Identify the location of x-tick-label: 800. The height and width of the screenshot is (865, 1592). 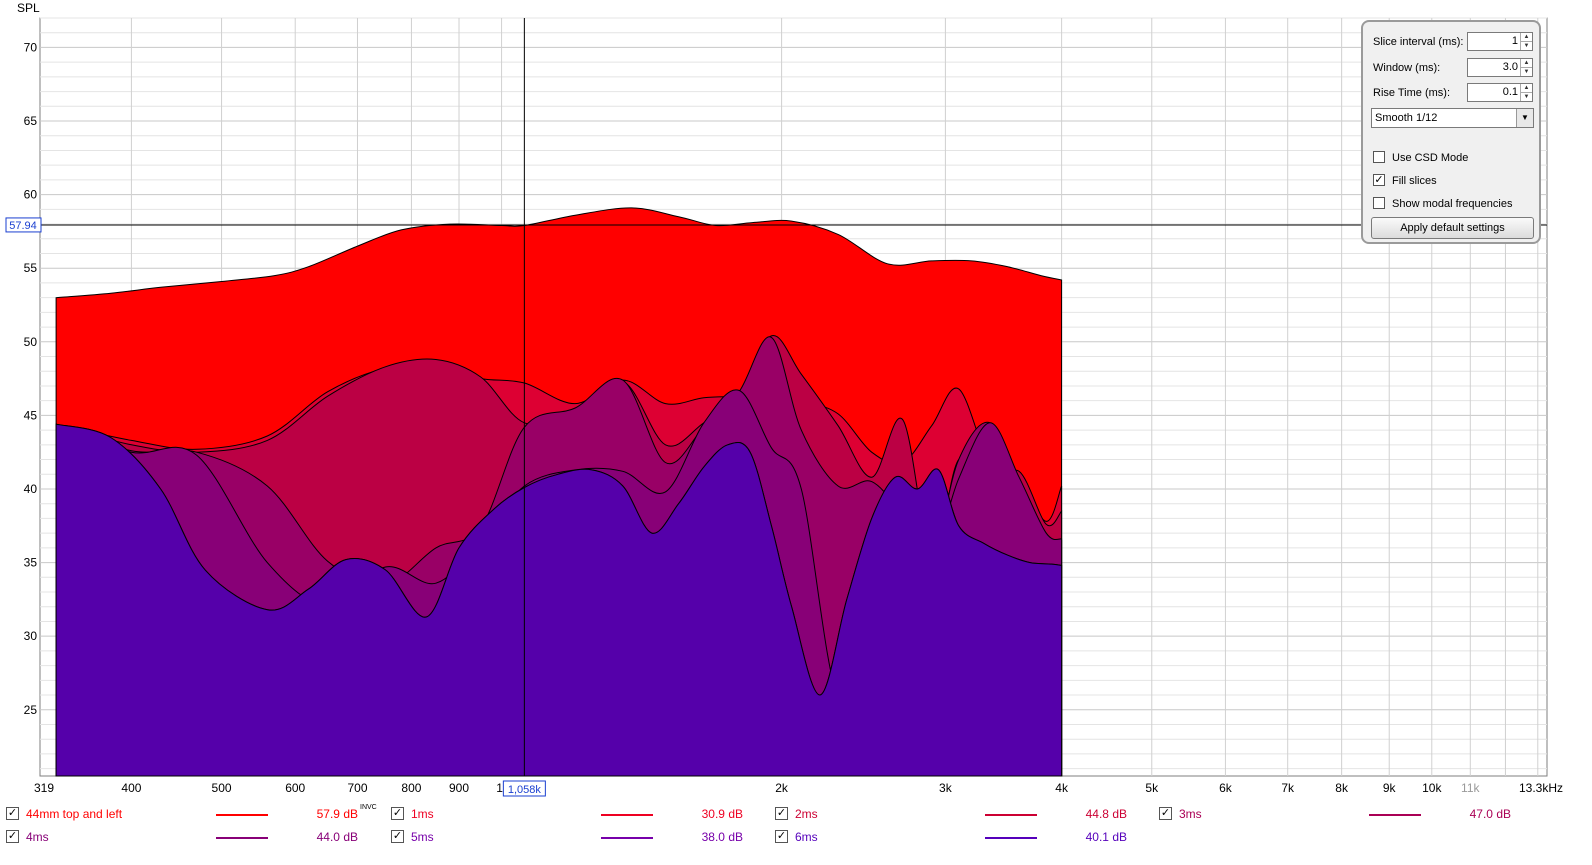
(411, 788).